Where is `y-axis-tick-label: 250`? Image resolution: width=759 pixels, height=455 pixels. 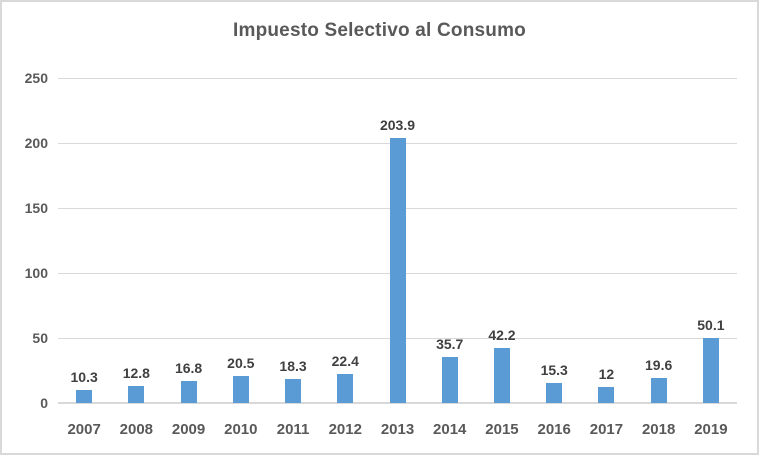 y-axis-tick-label: 250 is located at coordinates (36, 78).